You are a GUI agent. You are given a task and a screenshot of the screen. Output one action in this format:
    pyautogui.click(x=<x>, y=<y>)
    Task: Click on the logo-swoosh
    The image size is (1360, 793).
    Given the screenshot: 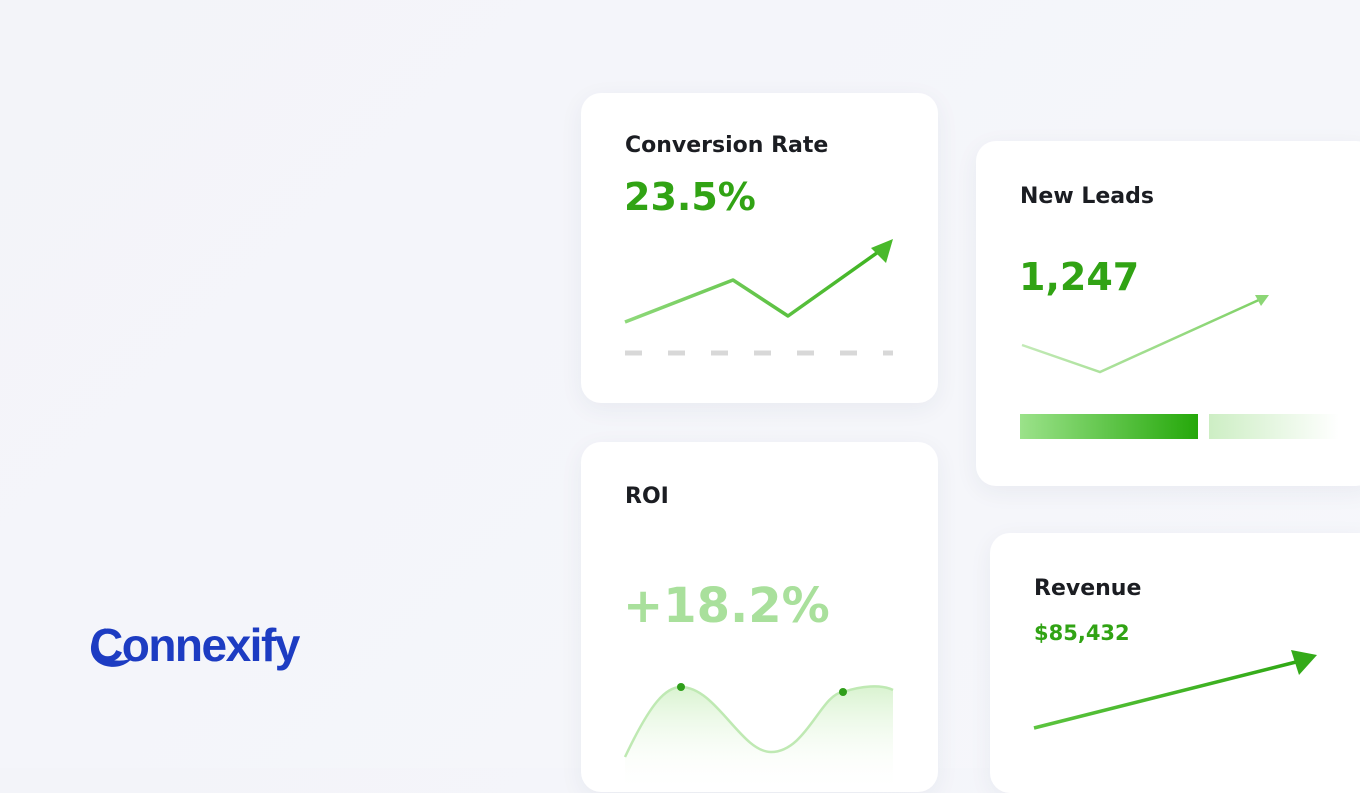 What is the action you would take?
    pyautogui.click(x=111, y=647)
    